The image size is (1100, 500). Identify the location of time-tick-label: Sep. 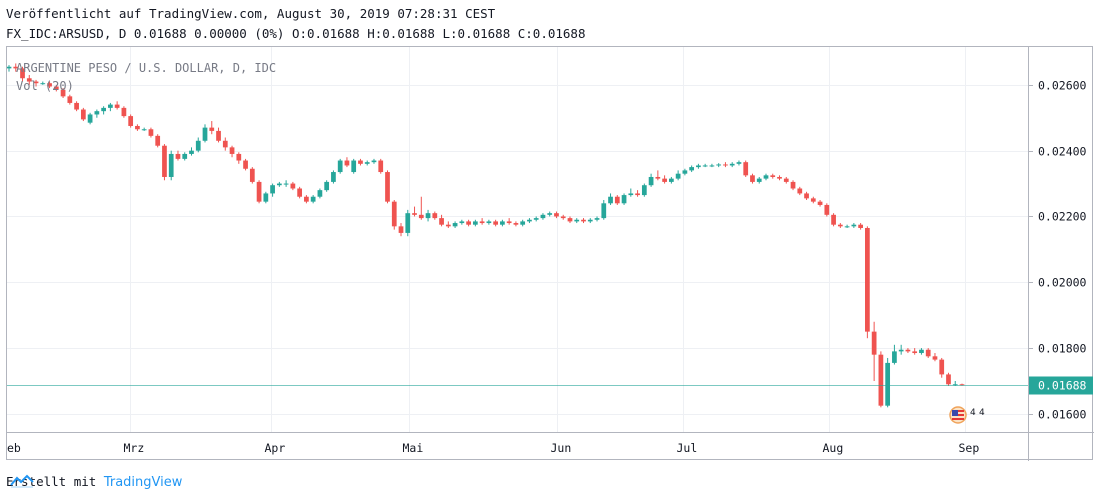
(969, 448).